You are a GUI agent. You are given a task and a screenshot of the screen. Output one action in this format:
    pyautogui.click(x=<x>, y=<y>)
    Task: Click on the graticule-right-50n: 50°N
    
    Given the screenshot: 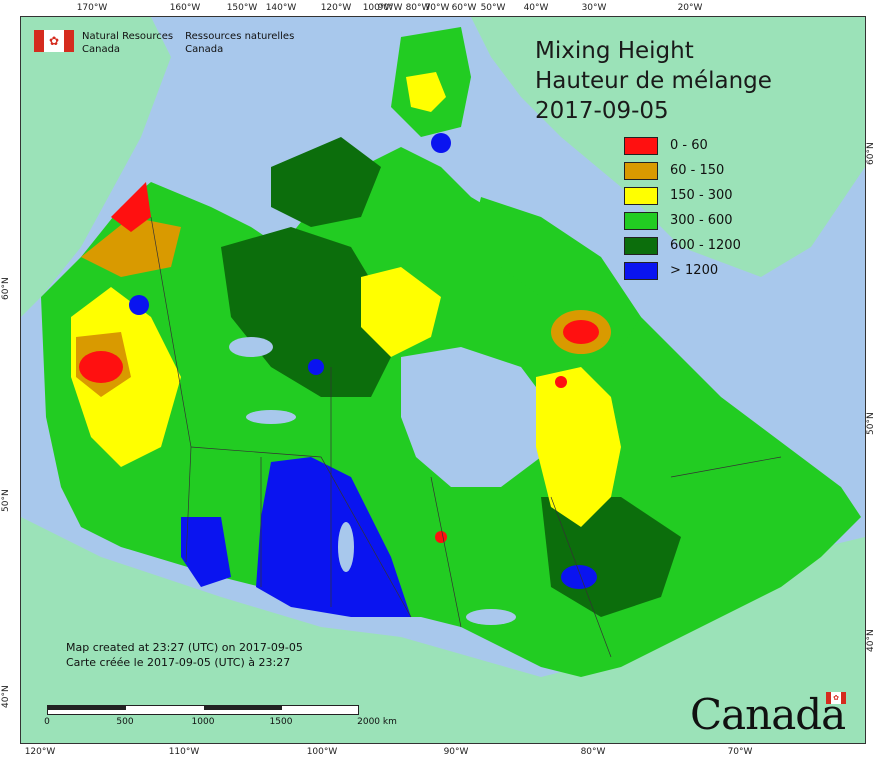 What is the action you would take?
    pyautogui.click(x=871, y=423)
    